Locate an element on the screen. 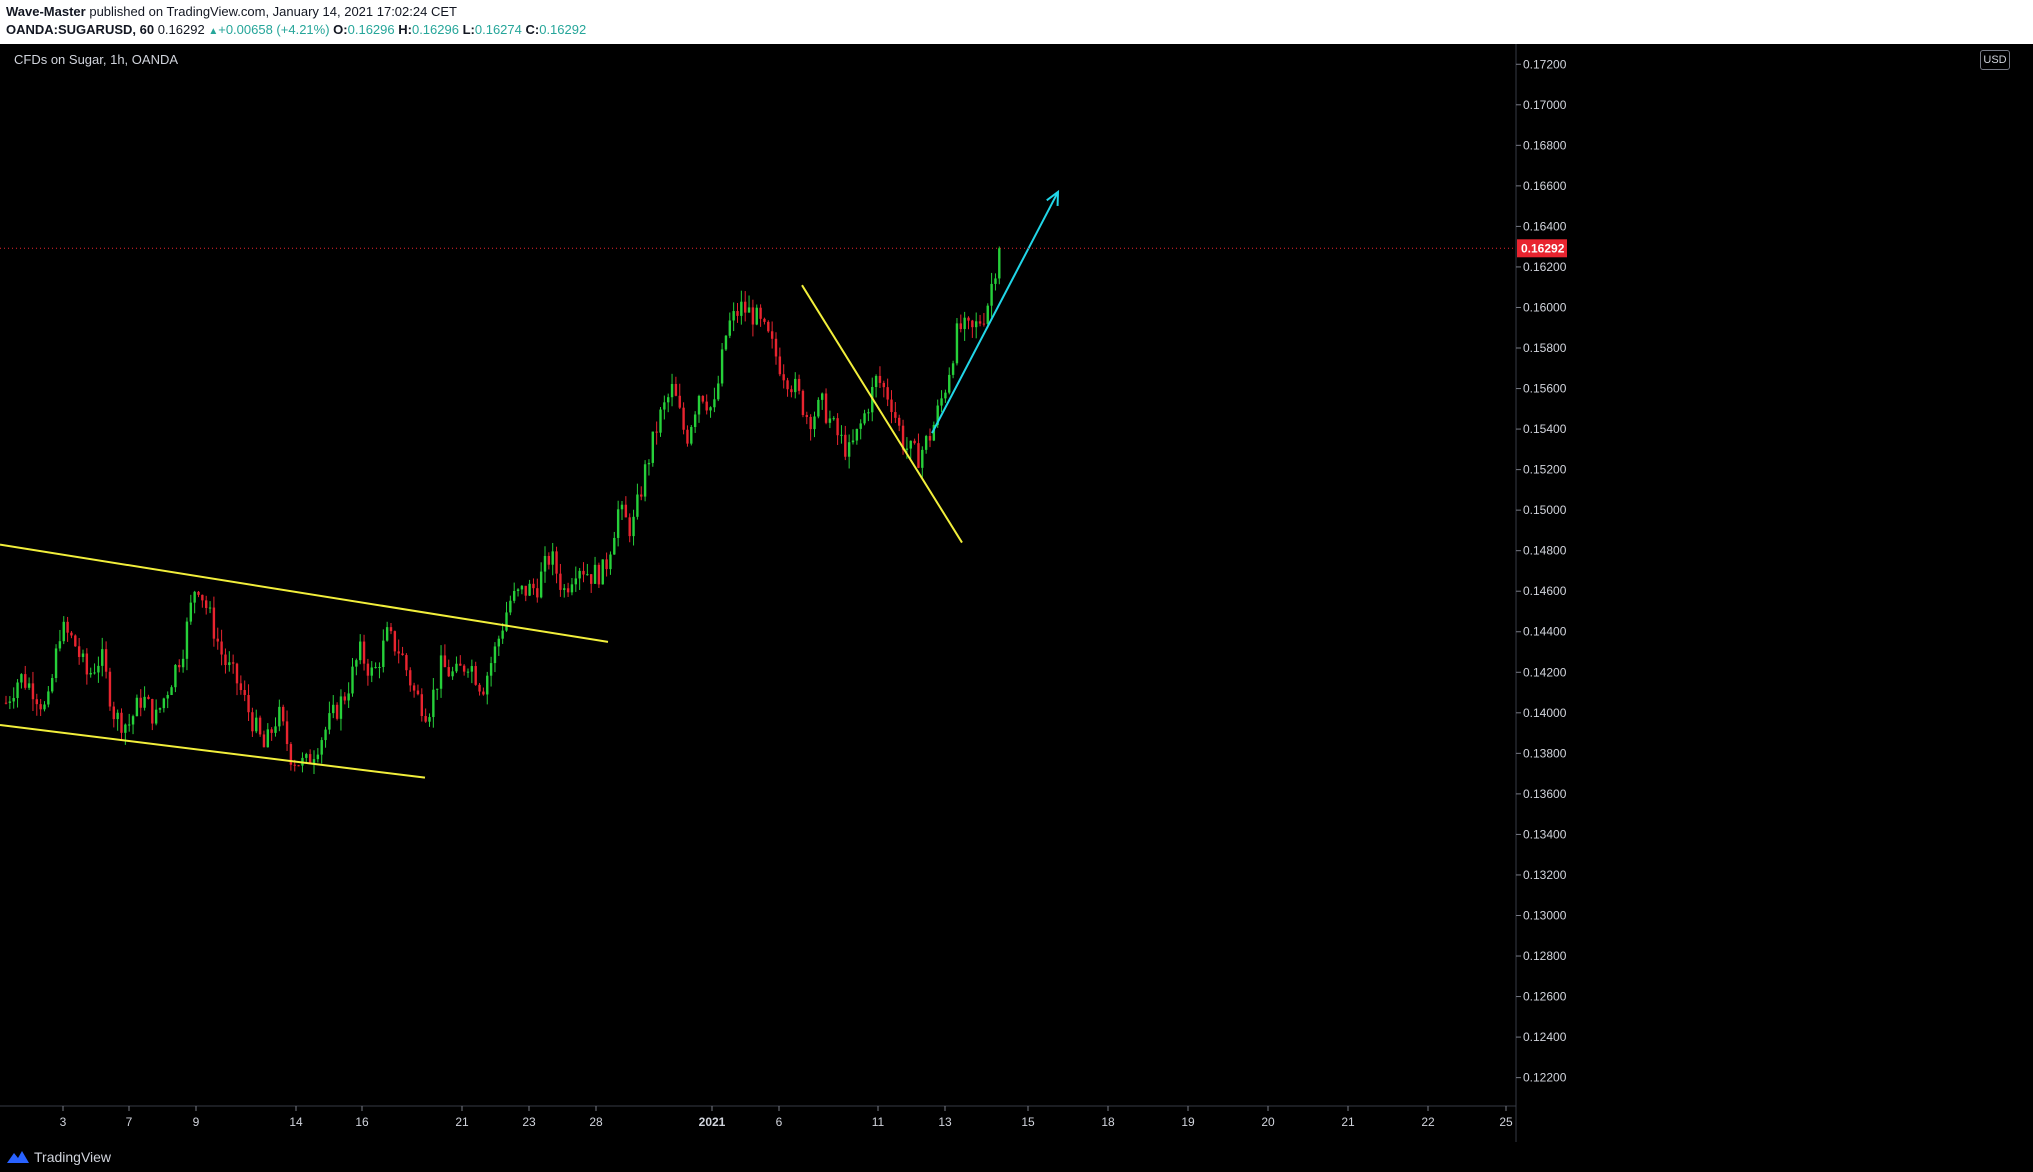 This screenshot has height=1172, width=2033. price-tick-label: 0.13800 is located at coordinates (1545, 753).